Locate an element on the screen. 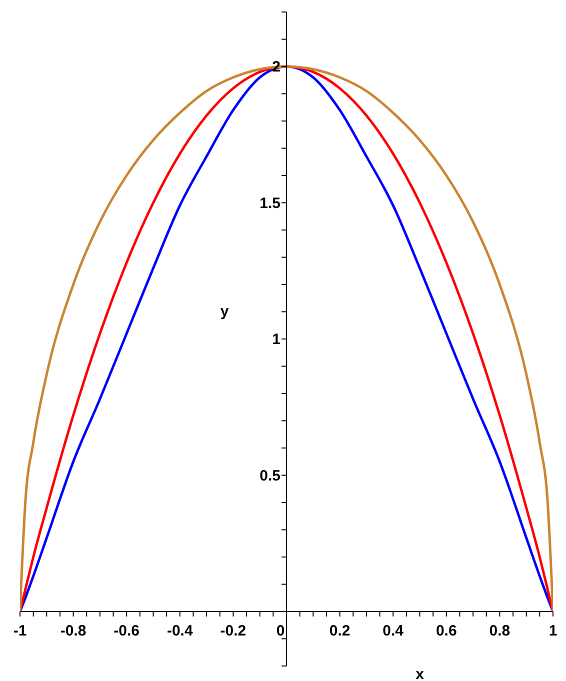 The width and height of the screenshot is (566, 681). x-axis-title: x is located at coordinates (420, 673).